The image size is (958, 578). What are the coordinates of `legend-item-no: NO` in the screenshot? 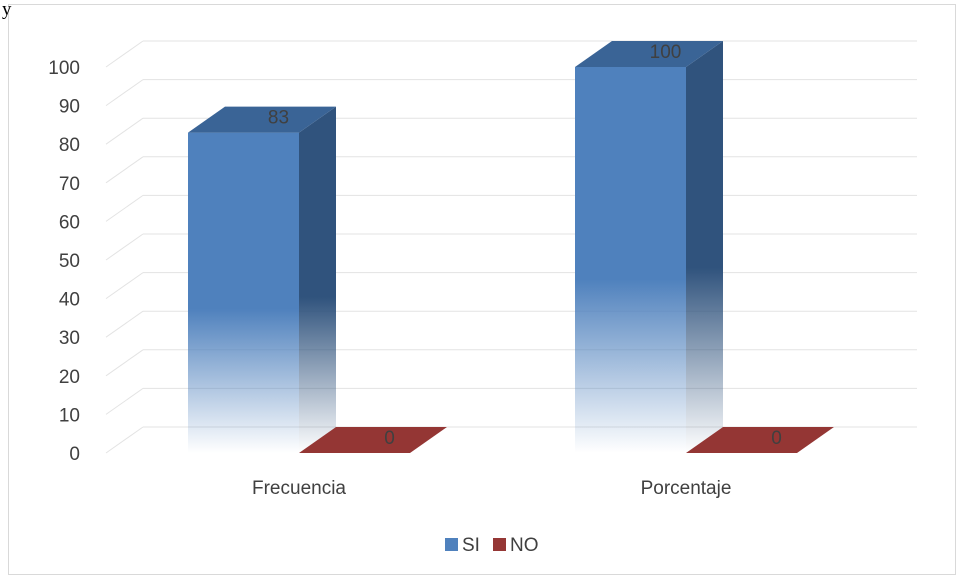 It's located at (516, 545).